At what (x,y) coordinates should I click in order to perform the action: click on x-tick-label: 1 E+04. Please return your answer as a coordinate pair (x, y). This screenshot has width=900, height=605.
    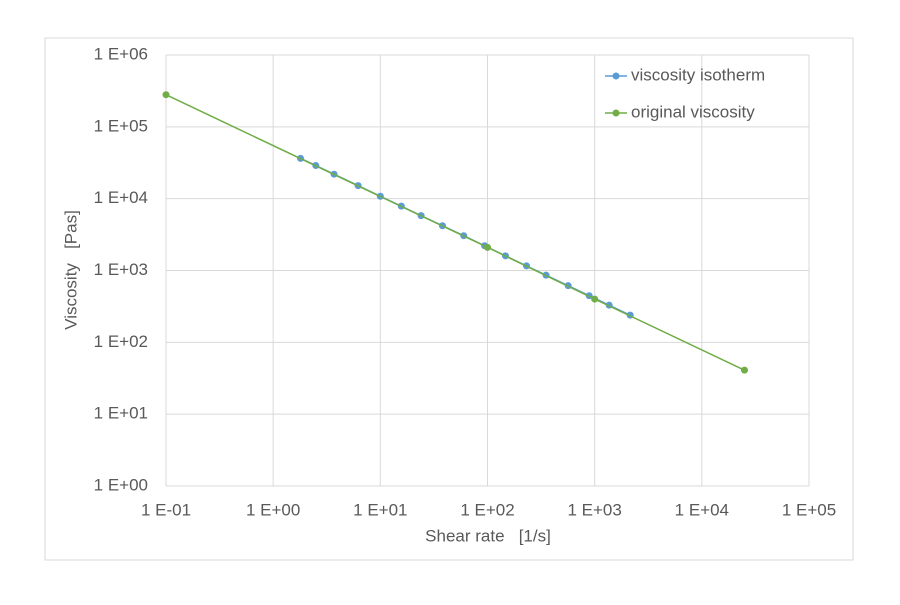
    Looking at the image, I should click on (702, 509).